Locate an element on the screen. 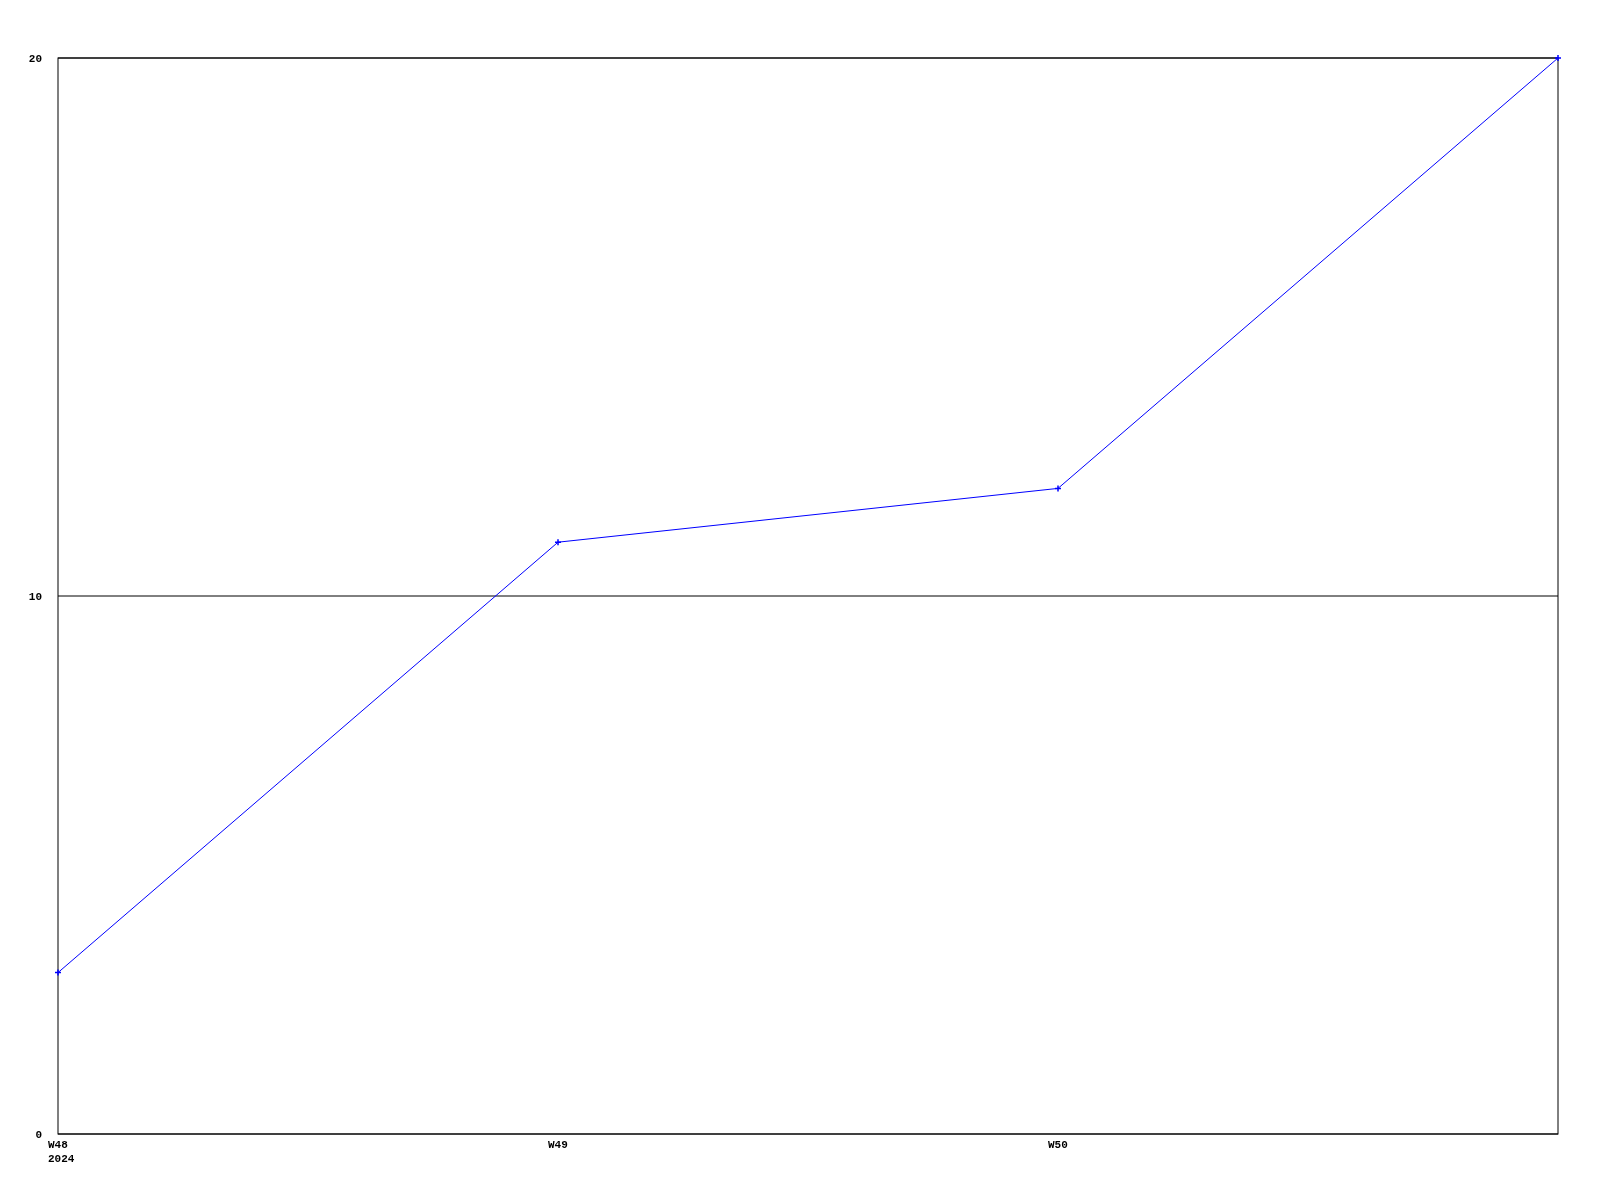  y-tick-label: 10 is located at coordinates (35, 596).